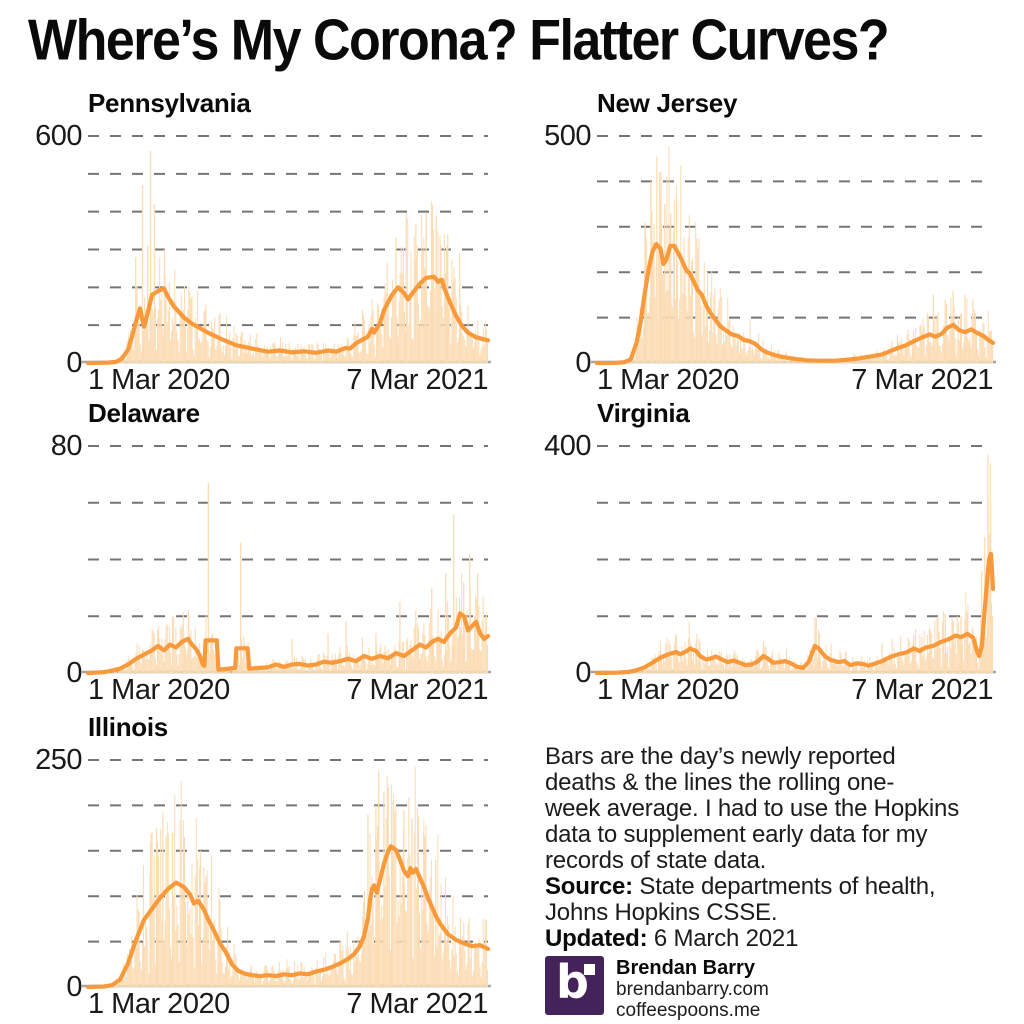  Describe the element at coordinates (643, 413) in the screenshot. I see `chart-title: Virginia` at that location.